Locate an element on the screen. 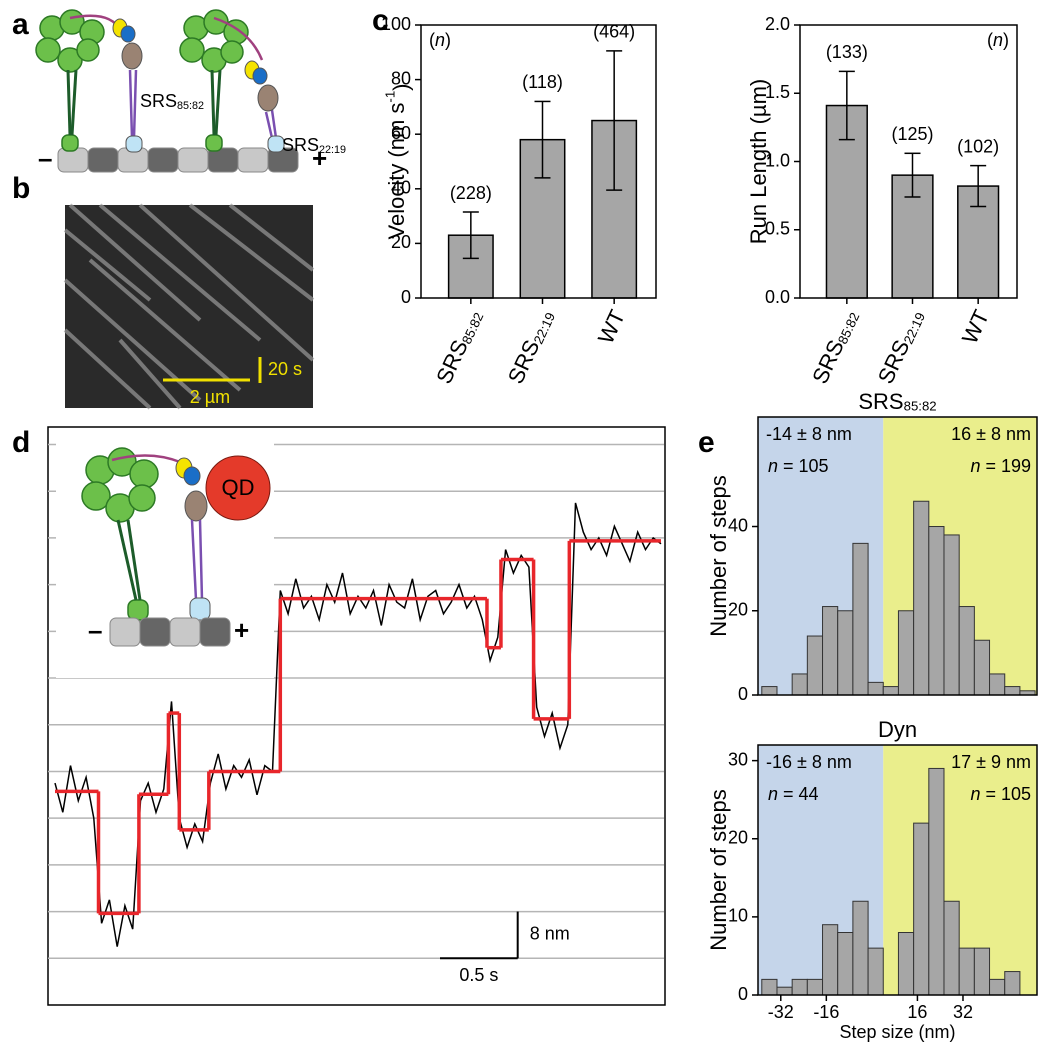 Image resolution: width=1041 pixels, height=1050 pixels. panel-label: d is located at coordinates (21, 442).